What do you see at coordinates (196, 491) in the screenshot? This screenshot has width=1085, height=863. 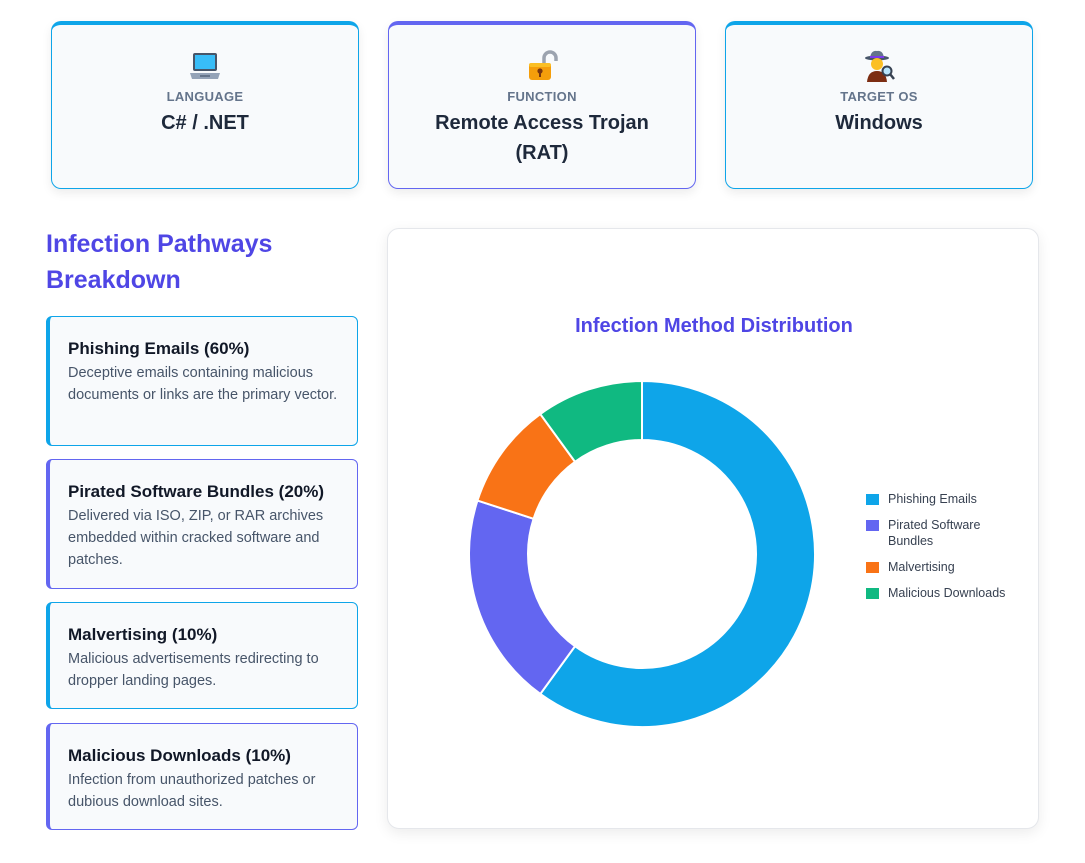 I see `pathway-title: Pirated Software Bundles (20%)` at bounding box center [196, 491].